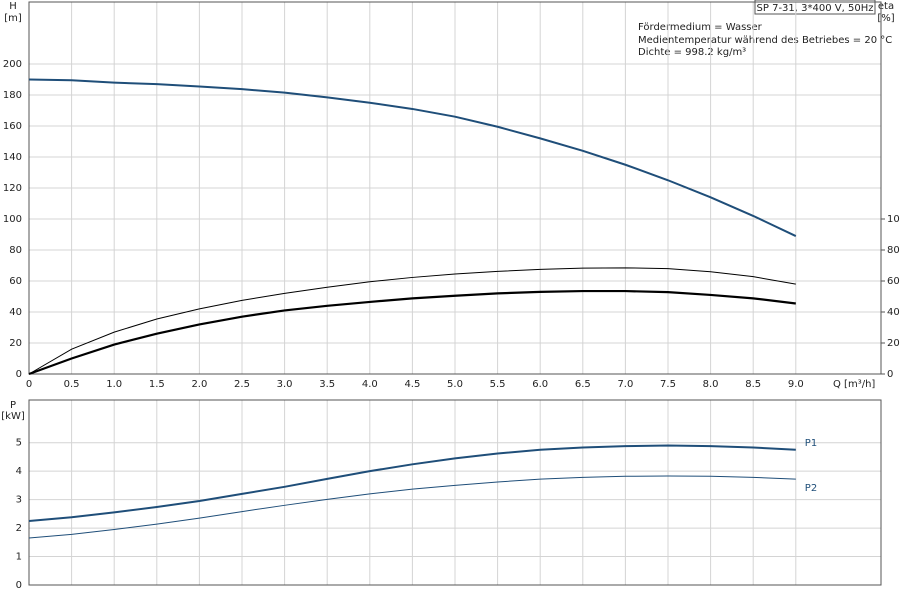  Describe the element at coordinates (668, 384) in the screenshot. I see `x-tick-label: 7.5` at that location.